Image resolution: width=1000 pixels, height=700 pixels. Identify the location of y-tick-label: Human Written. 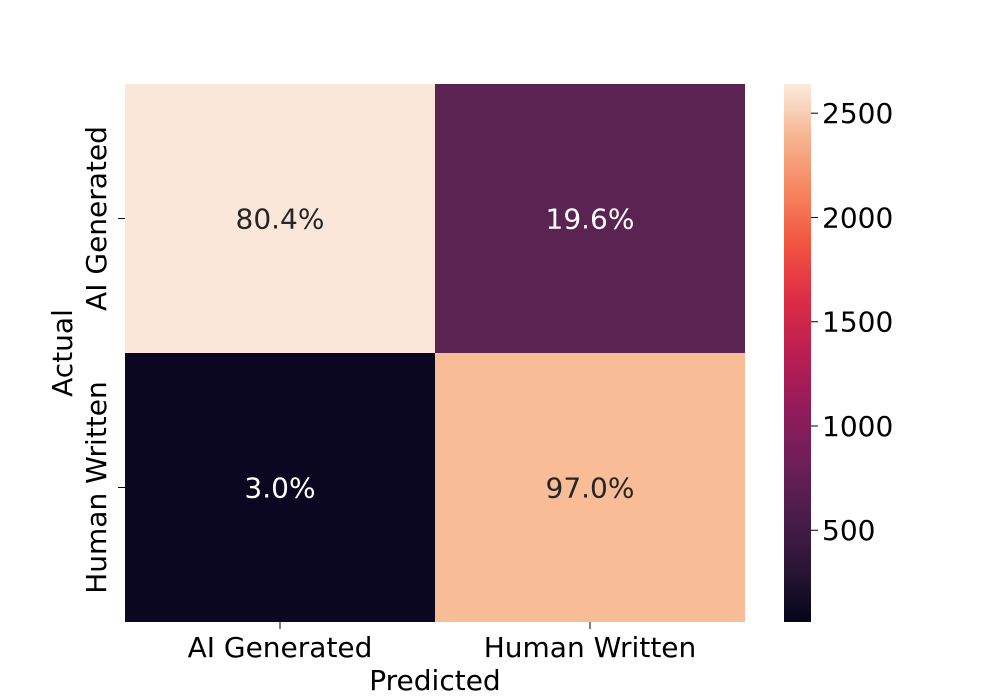
(96, 487).